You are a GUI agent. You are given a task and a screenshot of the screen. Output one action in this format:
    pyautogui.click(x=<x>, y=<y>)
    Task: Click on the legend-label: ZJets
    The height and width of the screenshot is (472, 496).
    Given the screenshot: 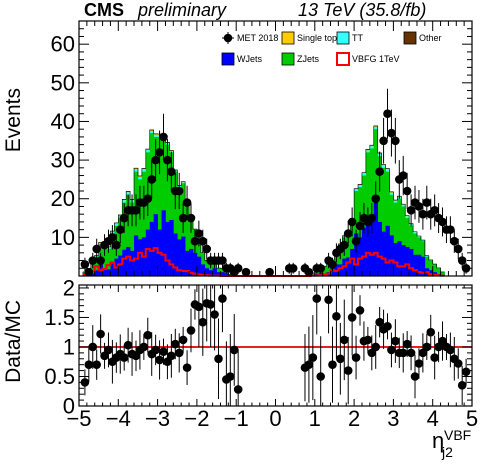 What is the action you would take?
    pyautogui.click(x=308, y=59)
    